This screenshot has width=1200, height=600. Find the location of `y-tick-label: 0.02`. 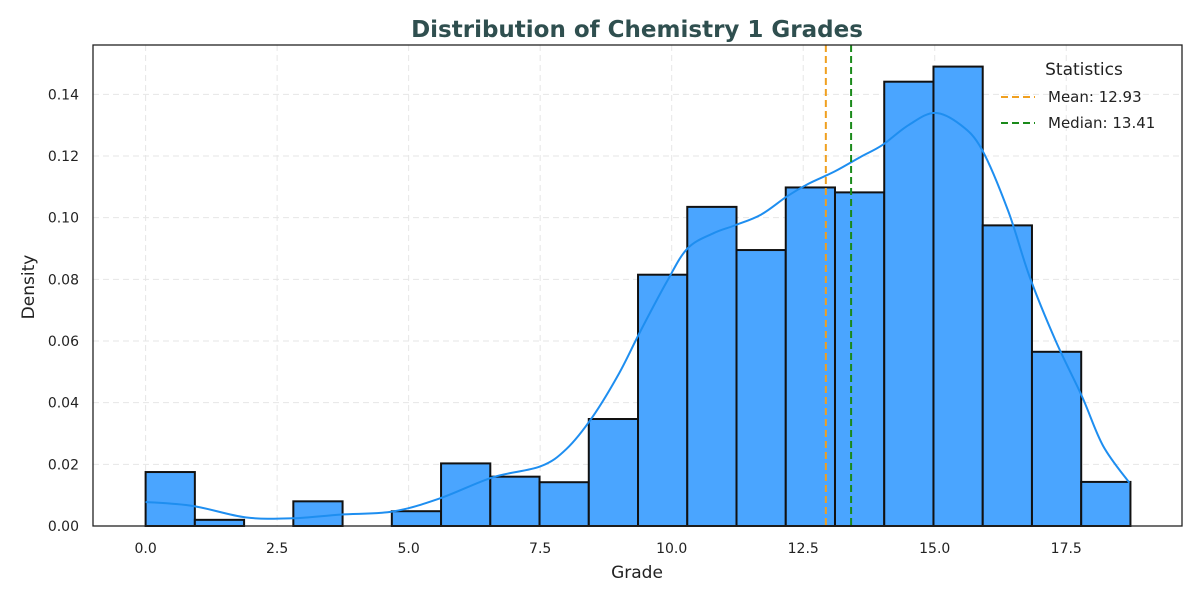

y-tick-label: 0.02 is located at coordinates (63, 465).